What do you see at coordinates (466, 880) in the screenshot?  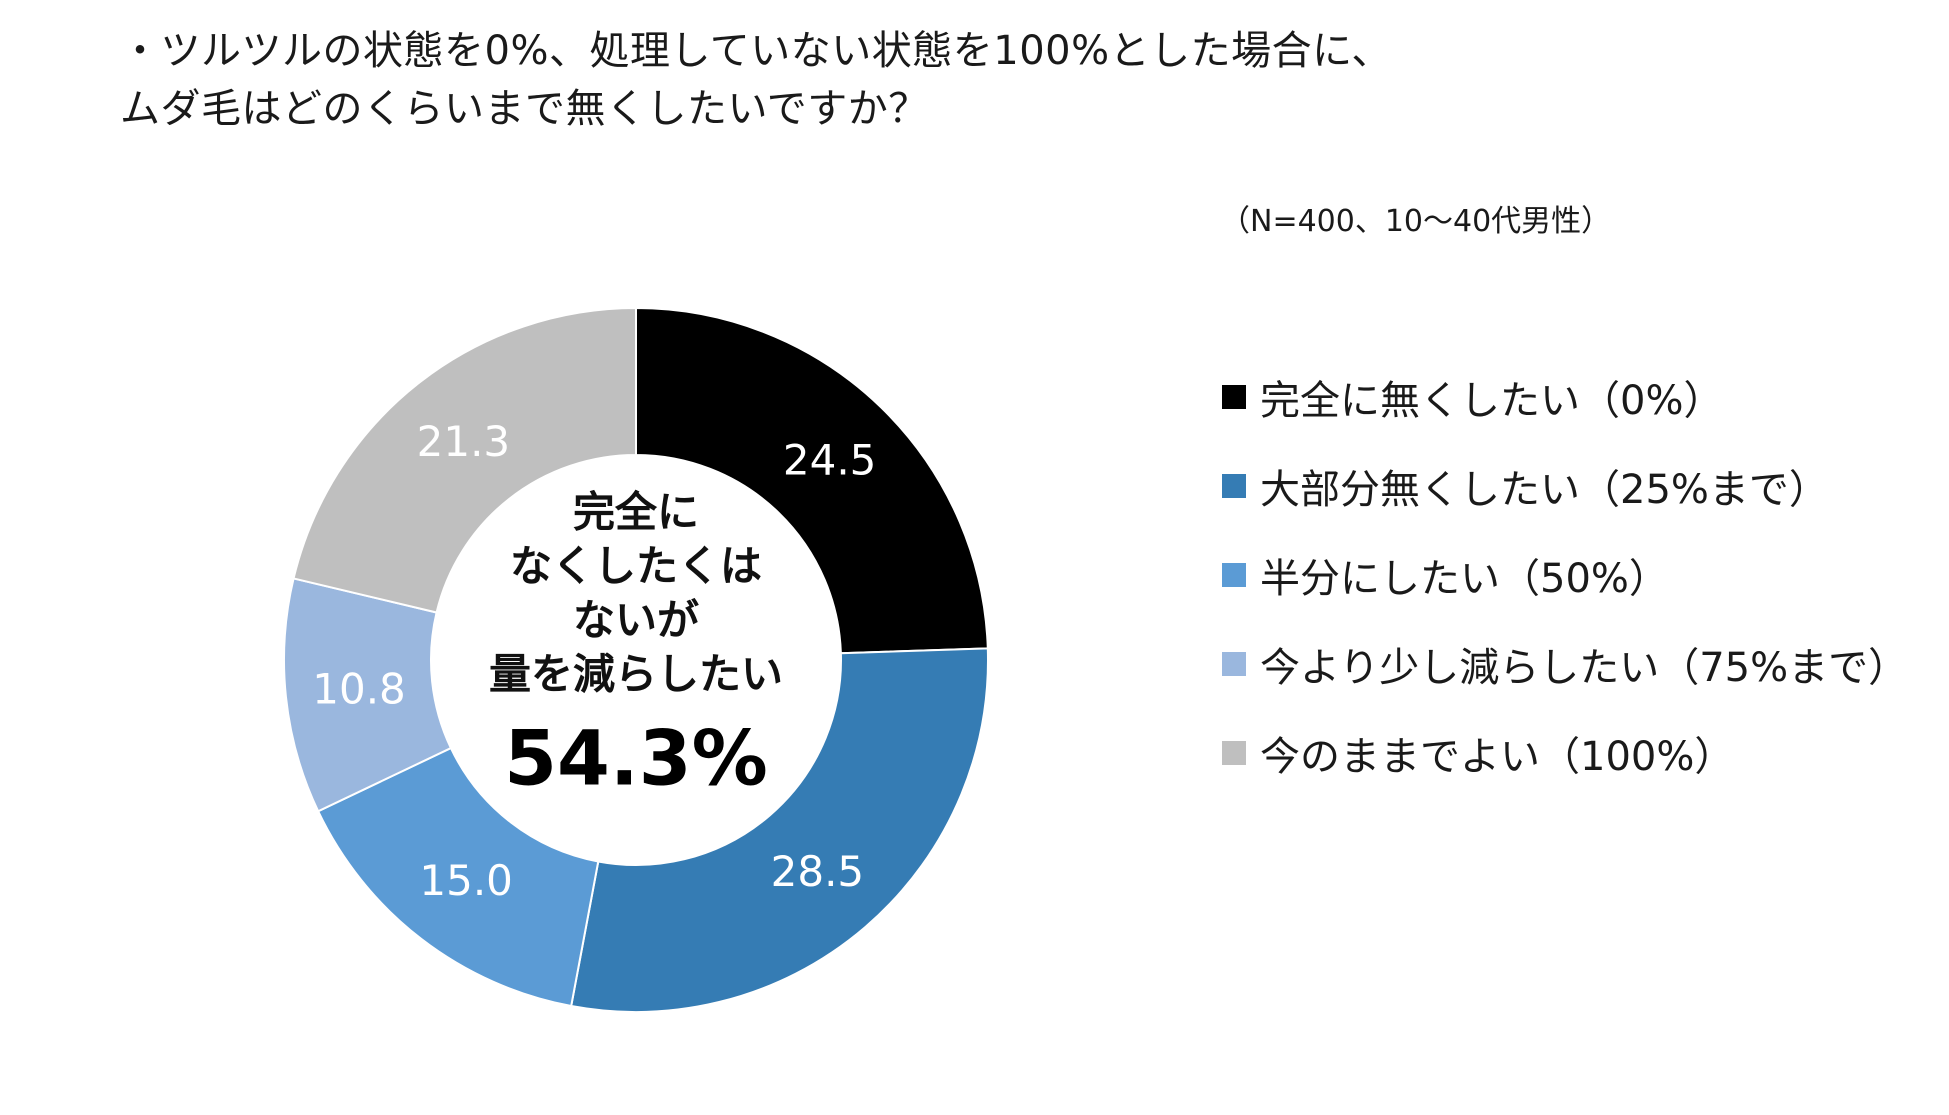 I see `slice-label-3: 15.0` at bounding box center [466, 880].